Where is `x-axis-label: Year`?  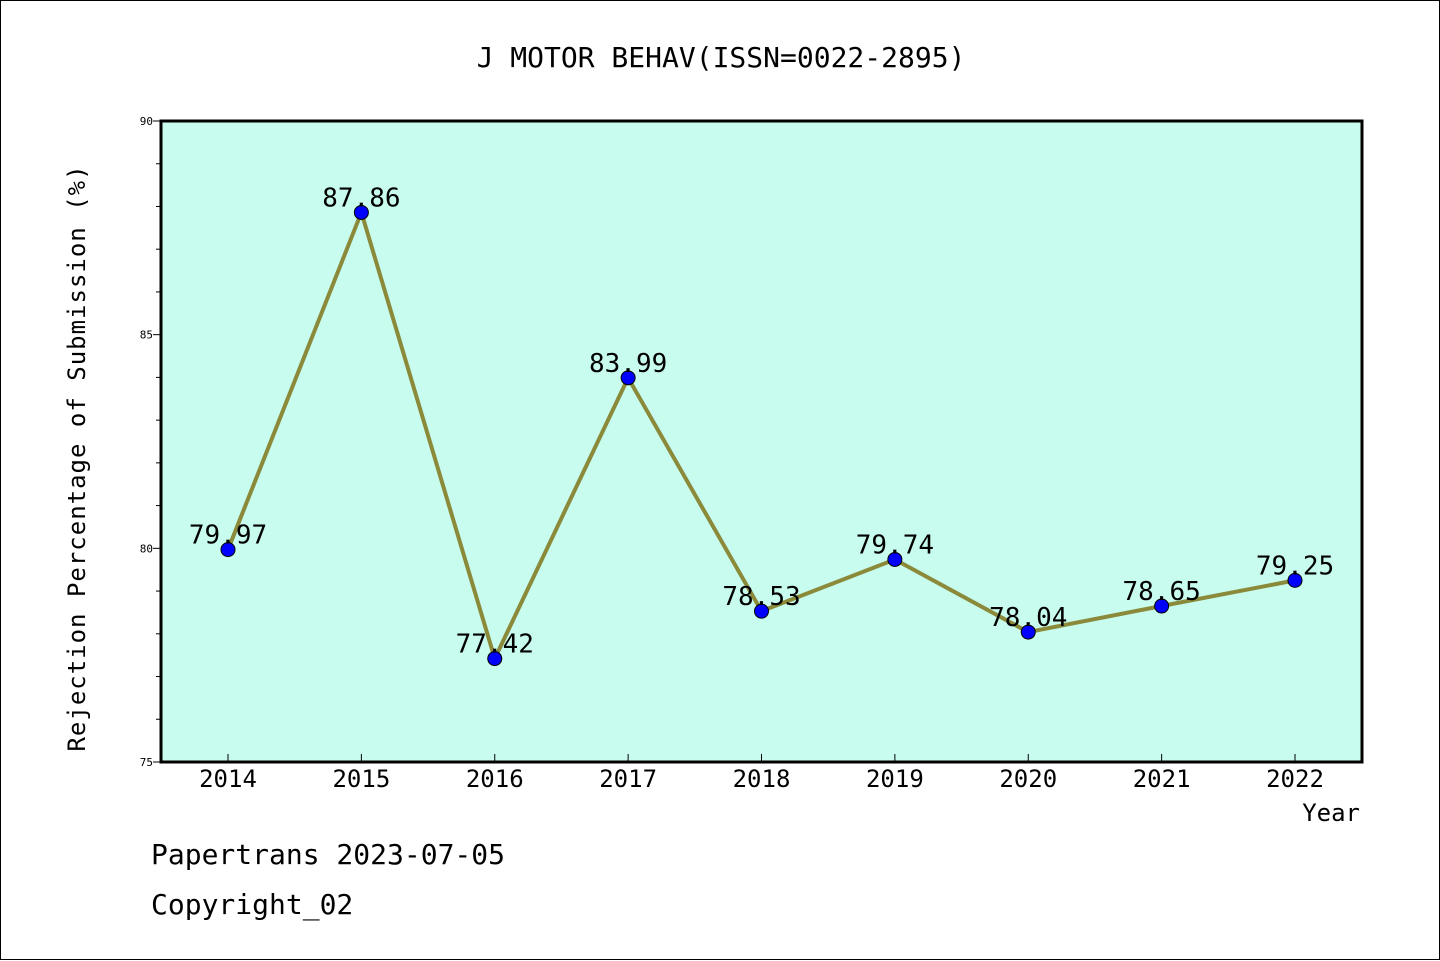
x-axis-label: Year is located at coordinates (1331, 813).